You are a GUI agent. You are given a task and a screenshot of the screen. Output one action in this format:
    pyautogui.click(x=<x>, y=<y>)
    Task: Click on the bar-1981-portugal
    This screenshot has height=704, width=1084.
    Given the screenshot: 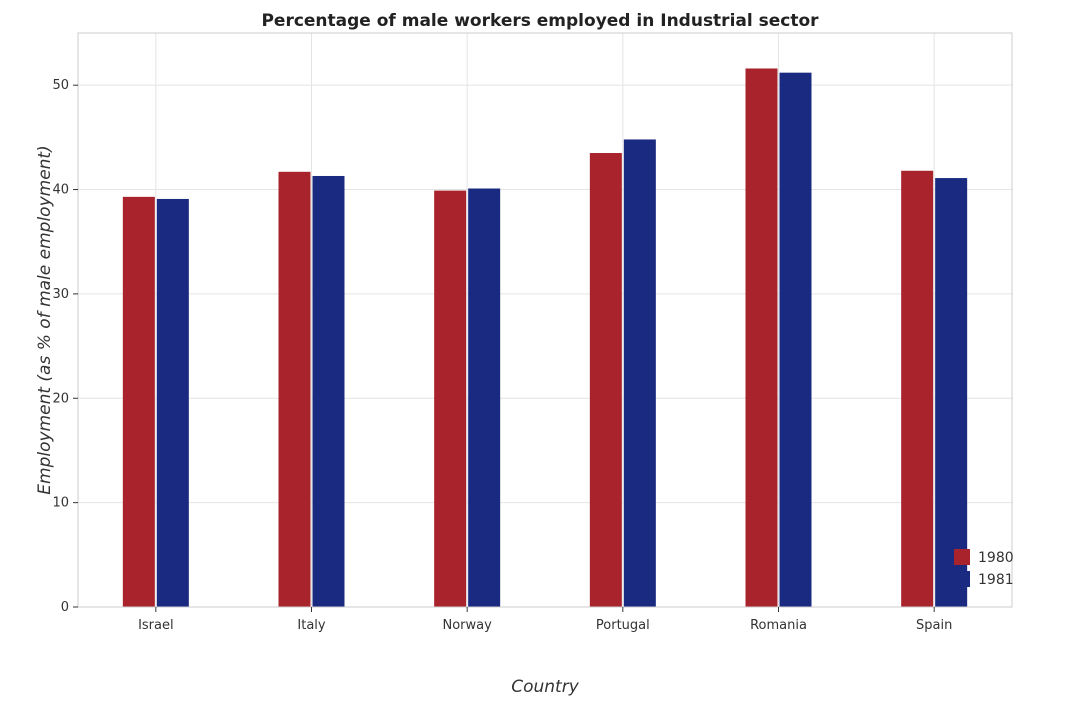 What is the action you would take?
    pyautogui.click(x=639, y=373)
    